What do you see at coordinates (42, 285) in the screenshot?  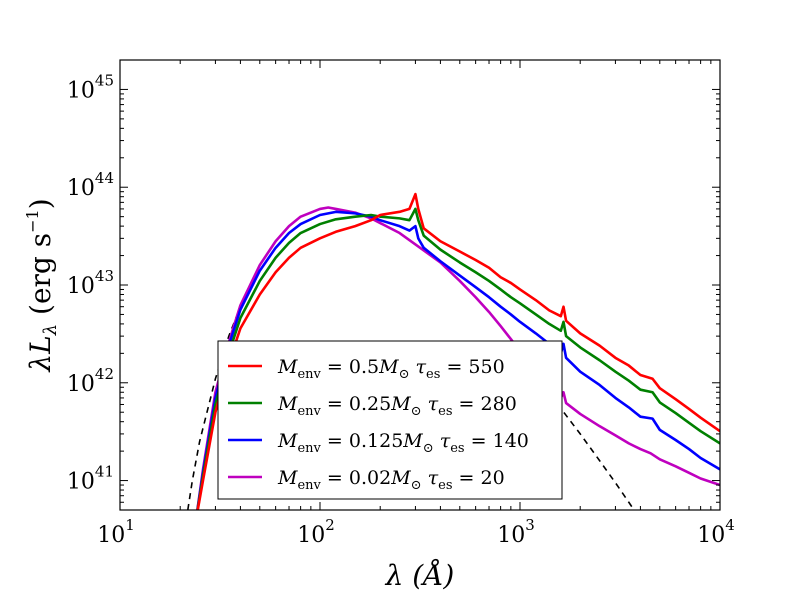 I see `y-axis-label: λLλ (erg s−1)` at bounding box center [42, 285].